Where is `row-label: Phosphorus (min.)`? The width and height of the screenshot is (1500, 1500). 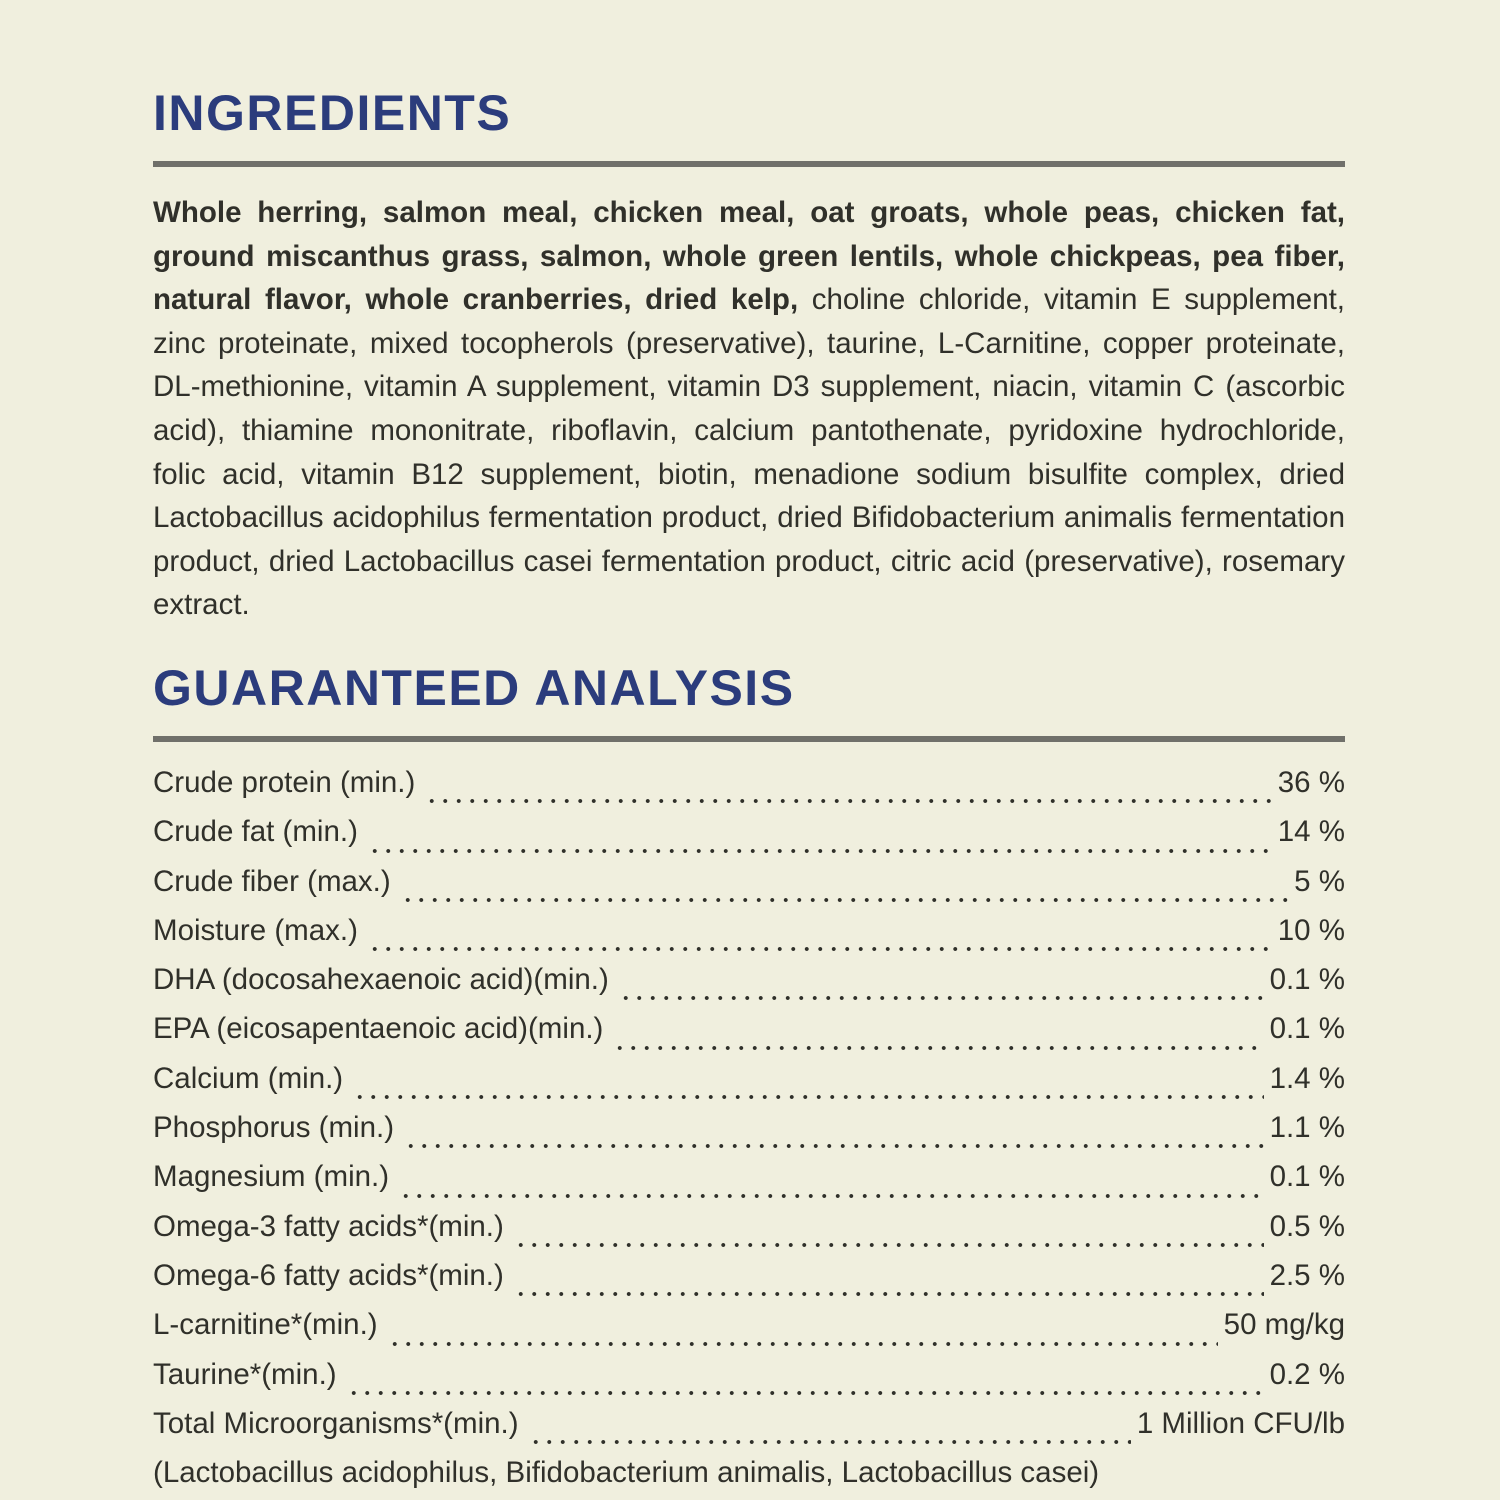 row-label: Phosphorus (min.) is located at coordinates (274, 1128).